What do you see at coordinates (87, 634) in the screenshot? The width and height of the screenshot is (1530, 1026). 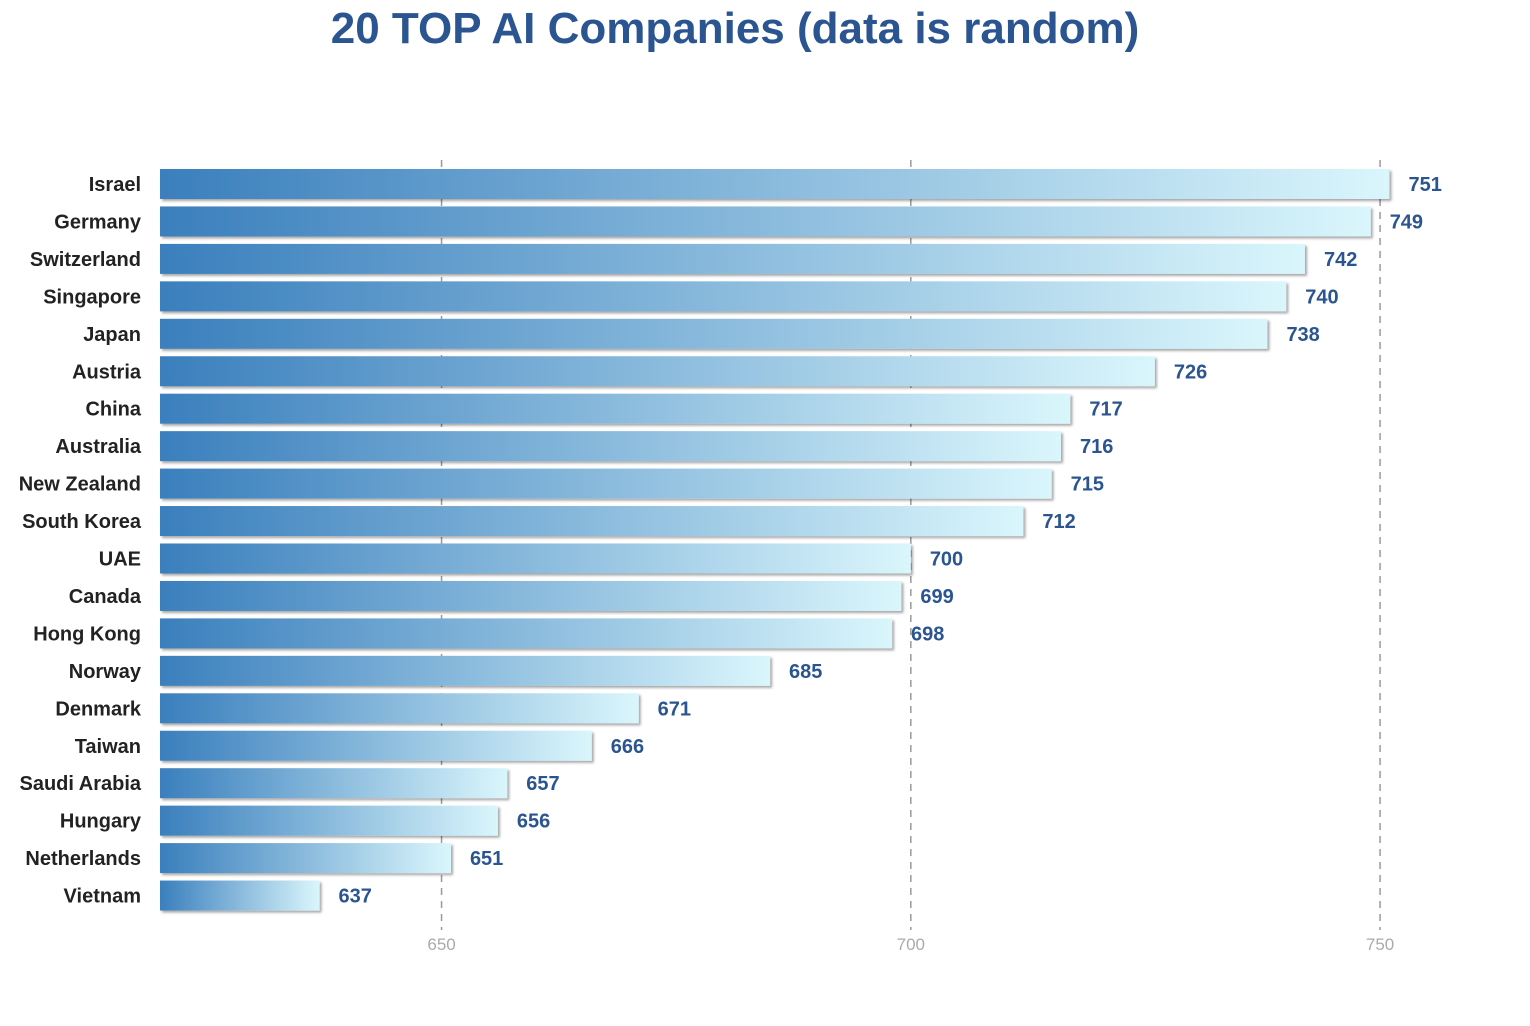 I see `category-label: Hong Kong` at bounding box center [87, 634].